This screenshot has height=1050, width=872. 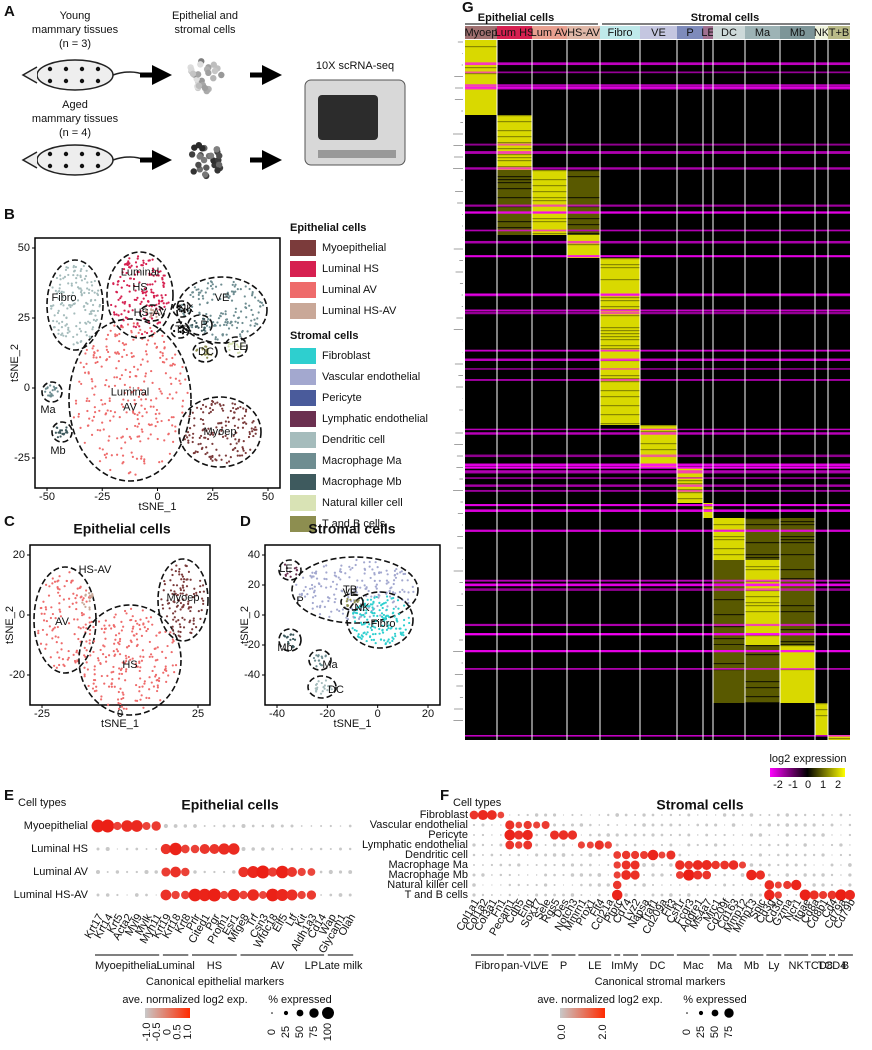 I want to click on cluster-bar, so click(x=797, y=32).